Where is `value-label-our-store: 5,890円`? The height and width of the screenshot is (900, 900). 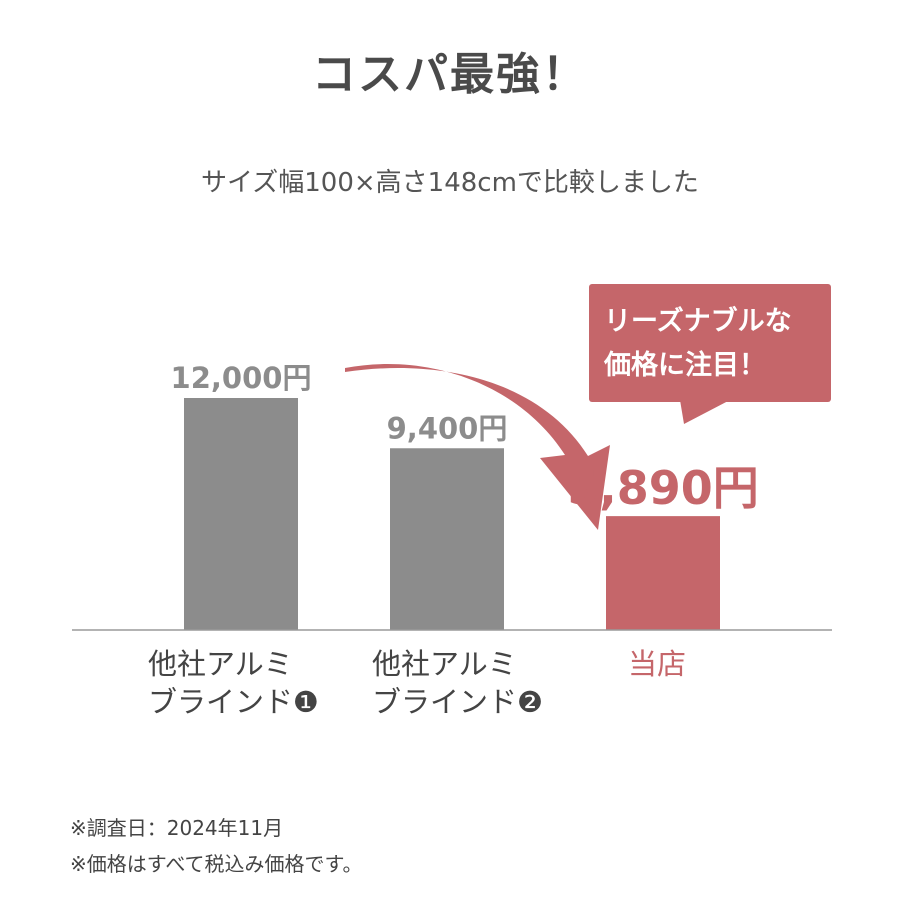
value-label-our-store: 5,890円 is located at coordinates (663, 488).